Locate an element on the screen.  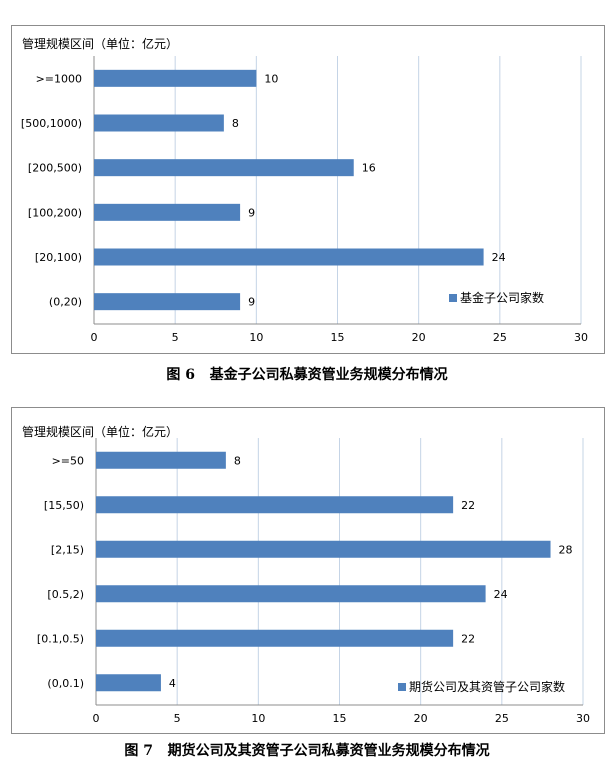
chart-2-caption-text: 期货公司及其资管子公司私募资管业务规模分布情况 is located at coordinates (328, 751).